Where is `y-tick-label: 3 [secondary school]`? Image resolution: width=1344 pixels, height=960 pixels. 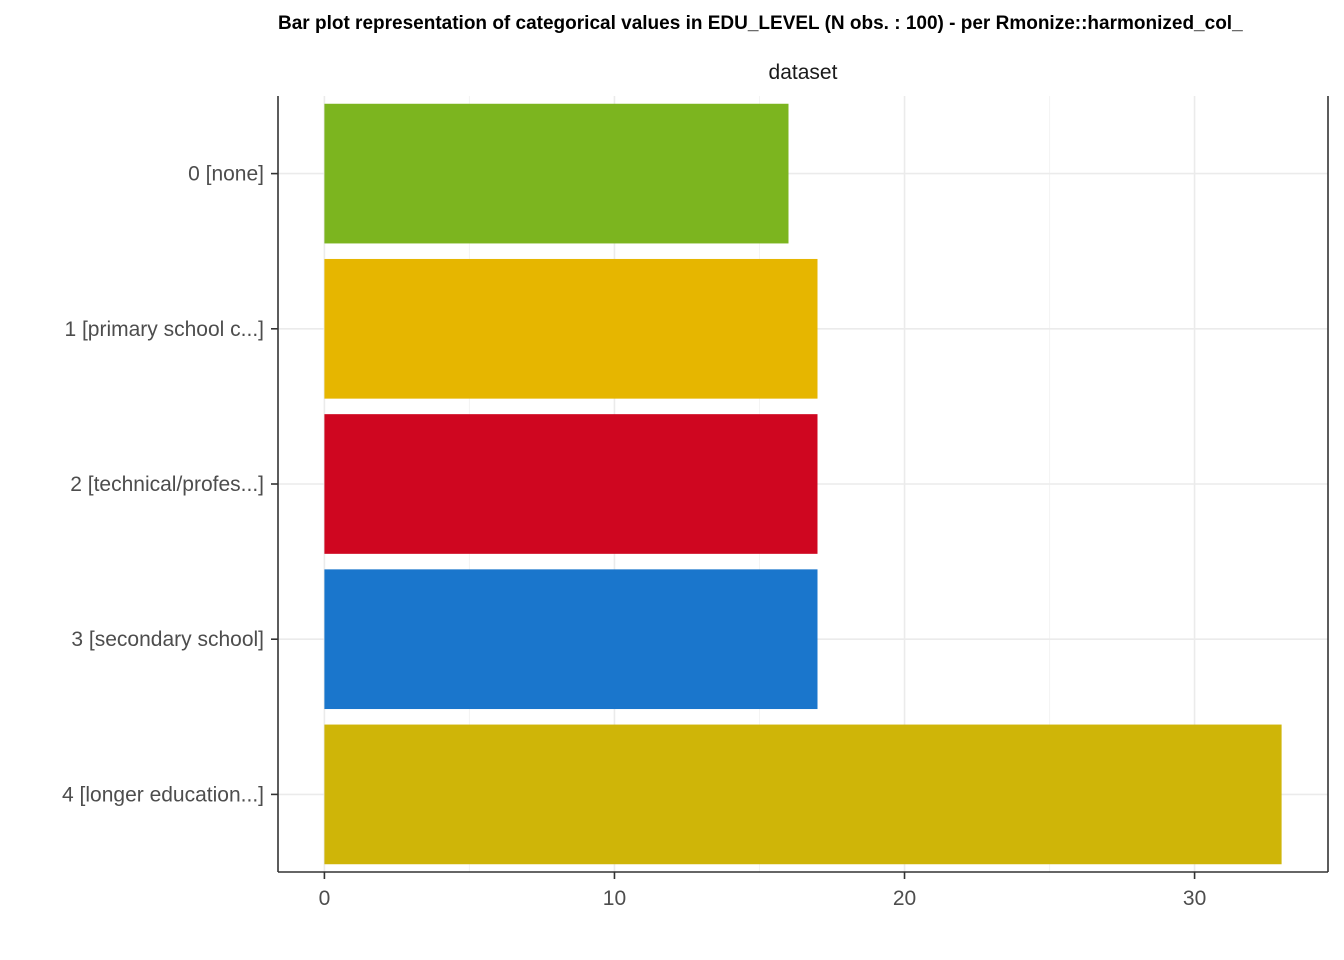 y-tick-label: 3 [secondary school] is located at coordinates (167, 639).